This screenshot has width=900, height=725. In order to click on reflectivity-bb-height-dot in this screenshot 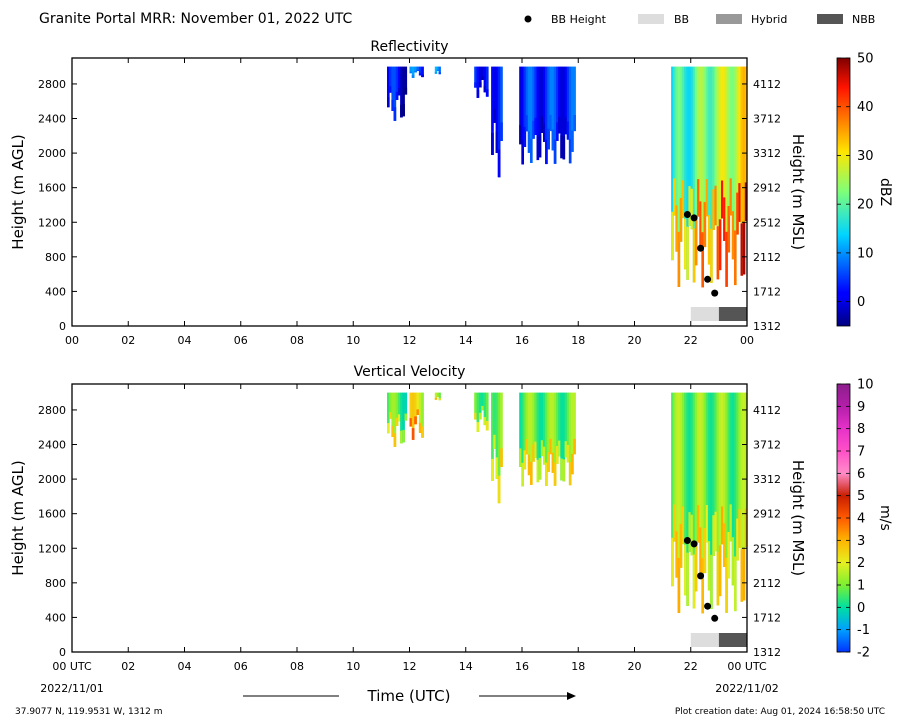, I will do `click(701, 248)`.